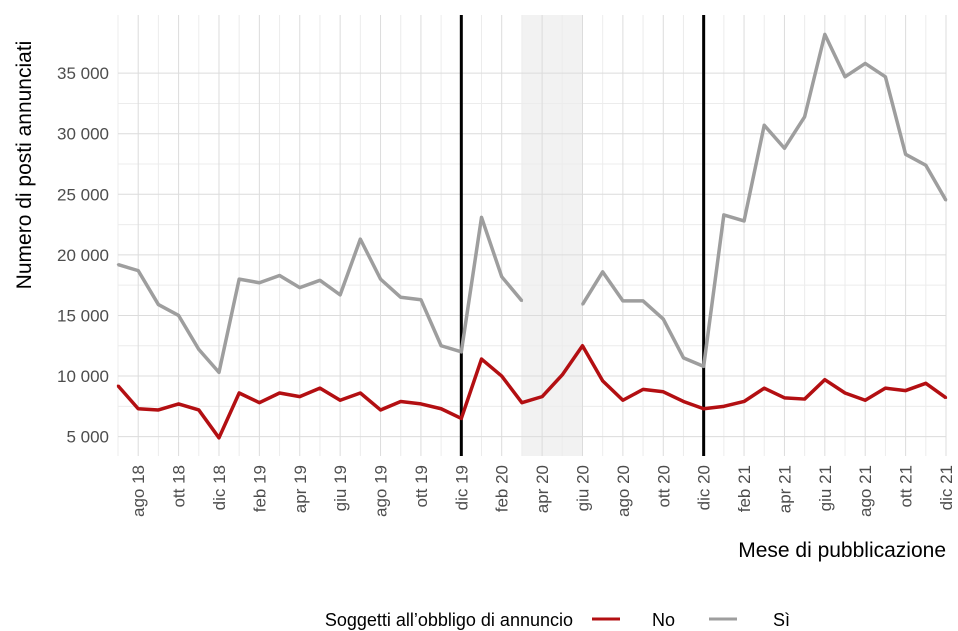  What do you see at coordinates (744, 488) in the screenshot?
I see `x-tick-label: feb 21` at bounding box center [744, 488].